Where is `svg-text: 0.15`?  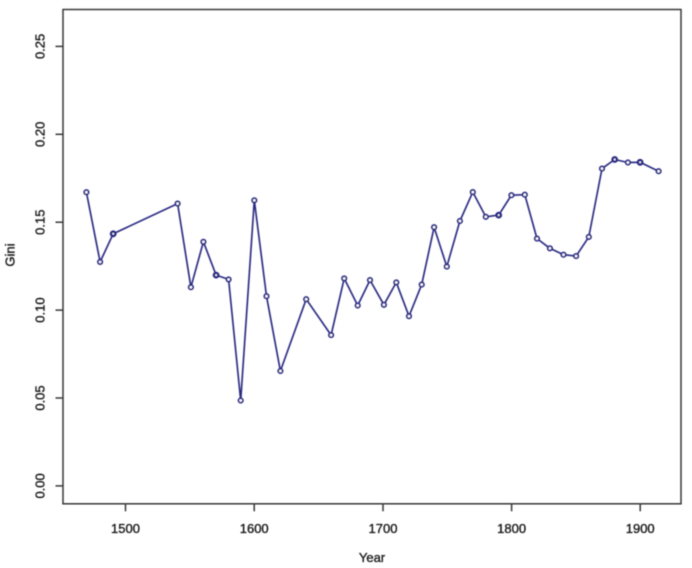
svg-text: 0.15 is located at coordinates (40, 222).